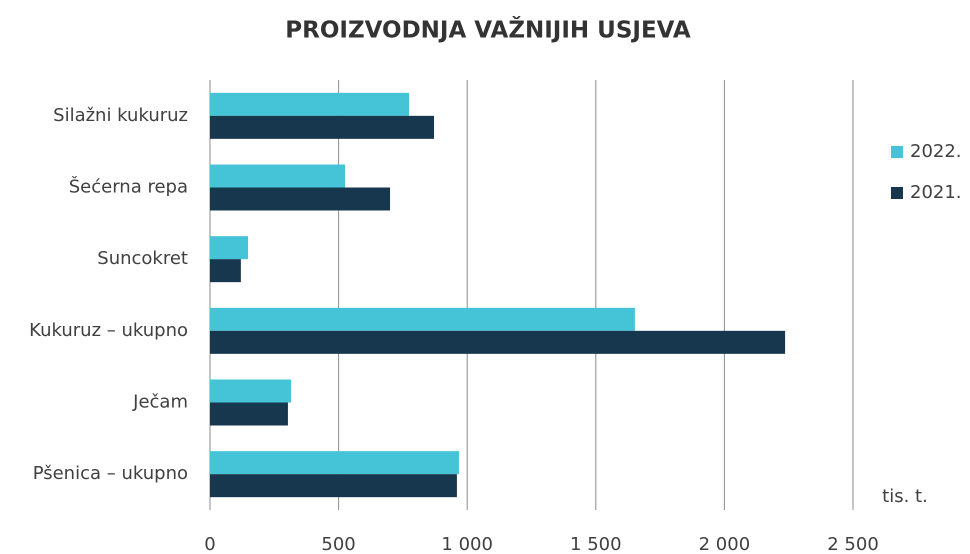  I want to click on x-tick-label: 1 500, so click(596, 544).